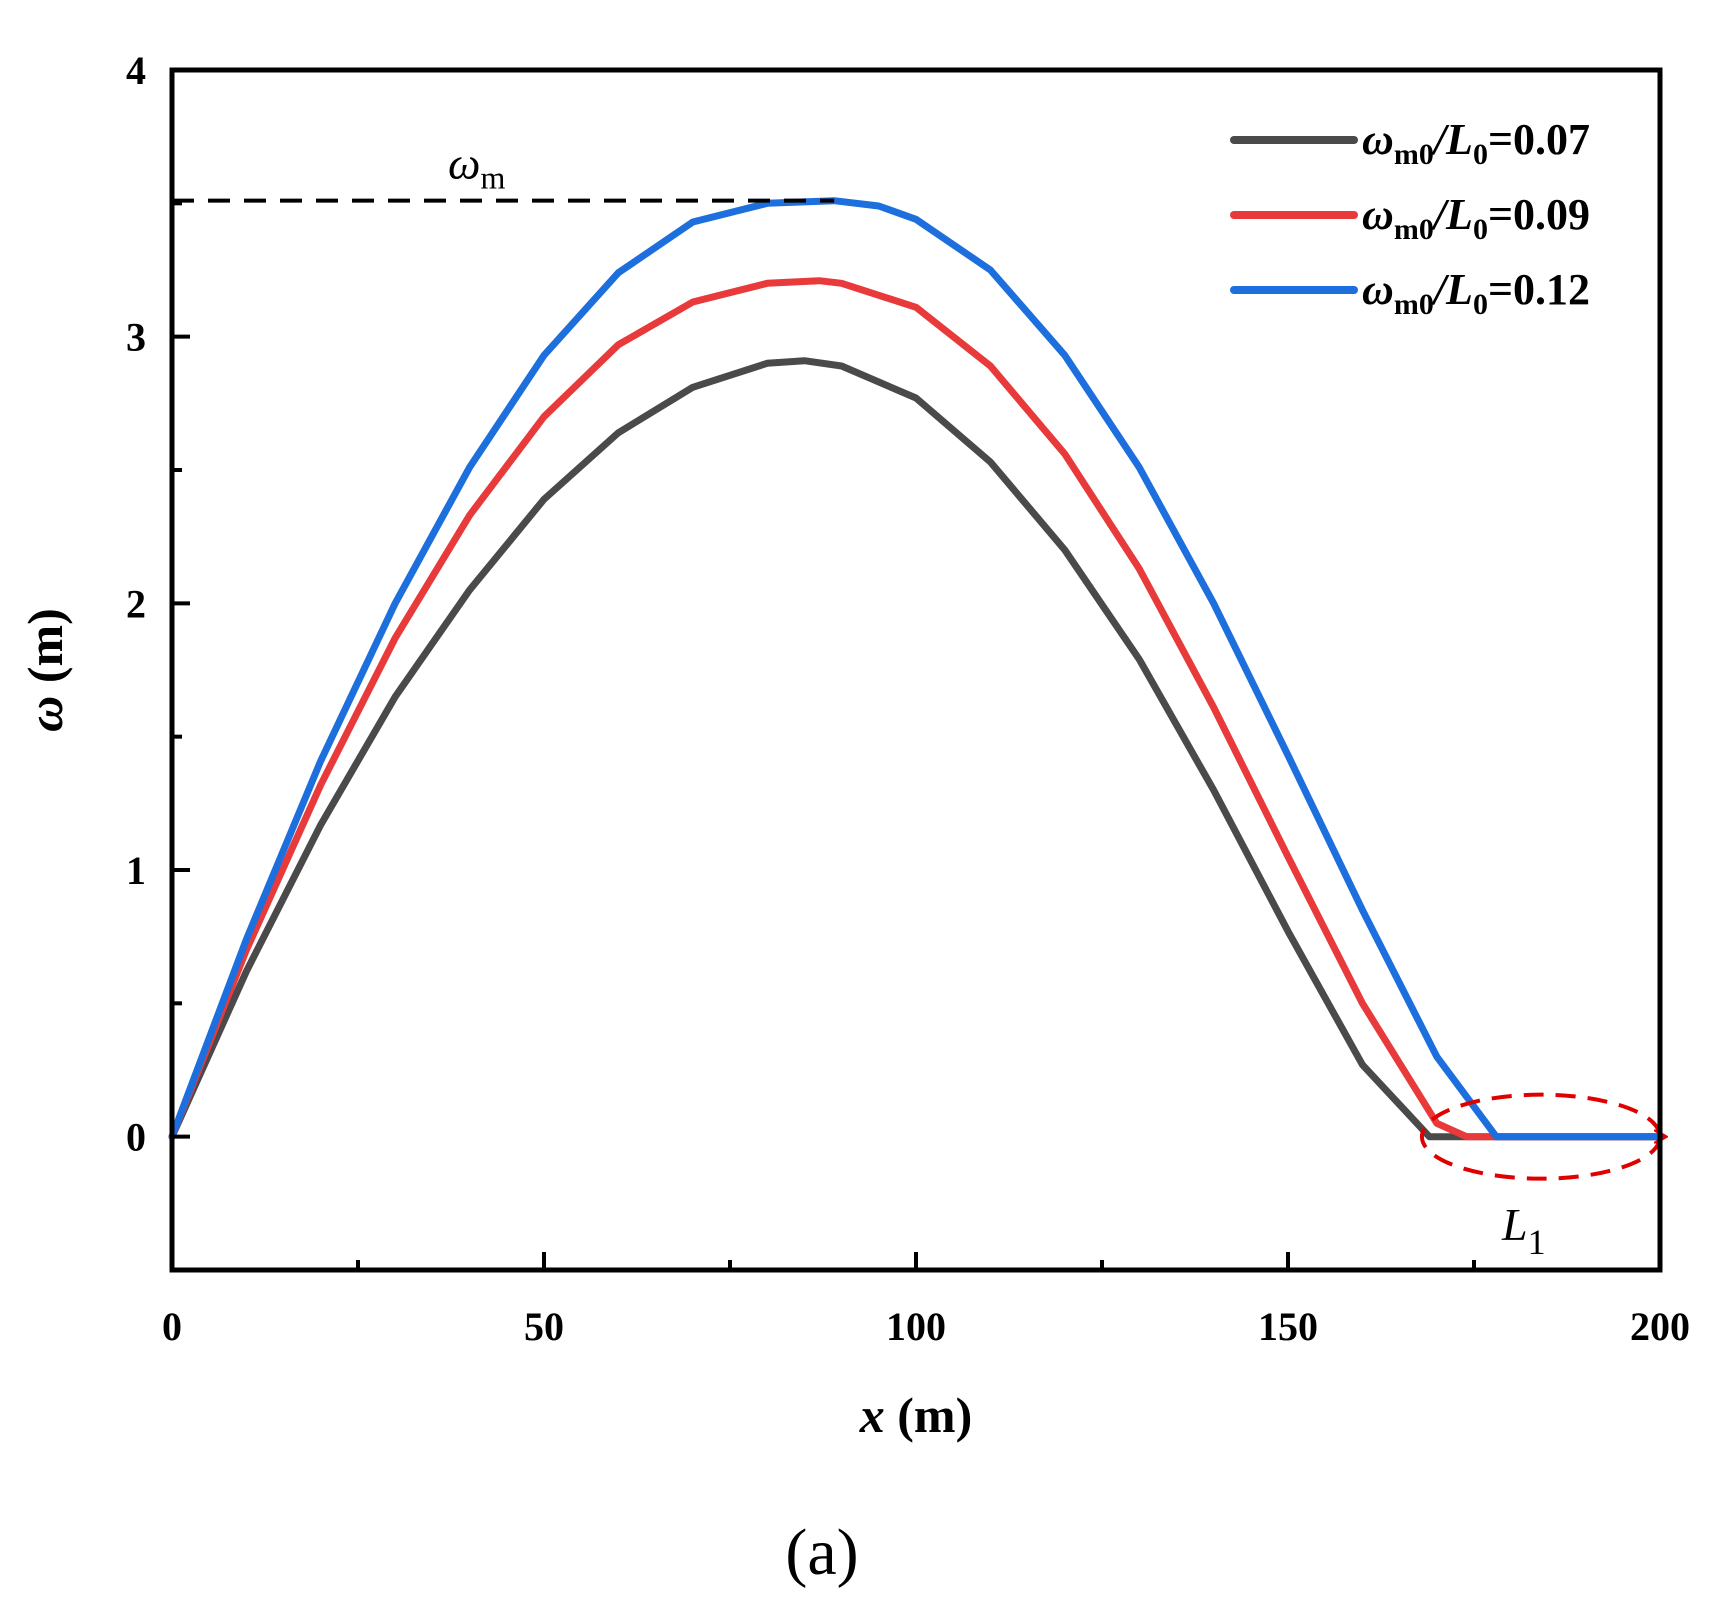 The height and width of the screenshot is (1600, 1716). Describe the element at coordinates (136, 603) in the screenshot. I see `y-tick-label: 2` at that location.